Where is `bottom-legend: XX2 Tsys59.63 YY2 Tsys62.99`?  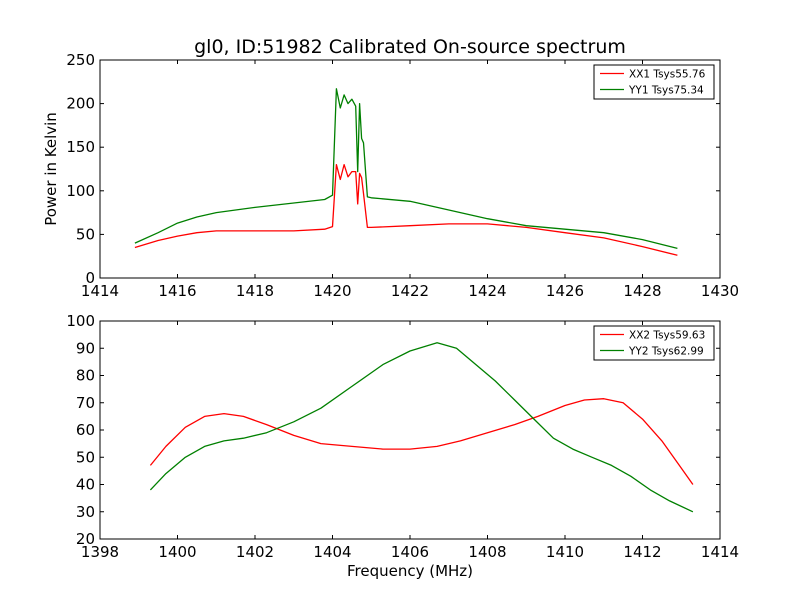
bottom-legend: XX2 Tsys59.63 YY2 Tsys62.99 is located at coordinates (654, 343).